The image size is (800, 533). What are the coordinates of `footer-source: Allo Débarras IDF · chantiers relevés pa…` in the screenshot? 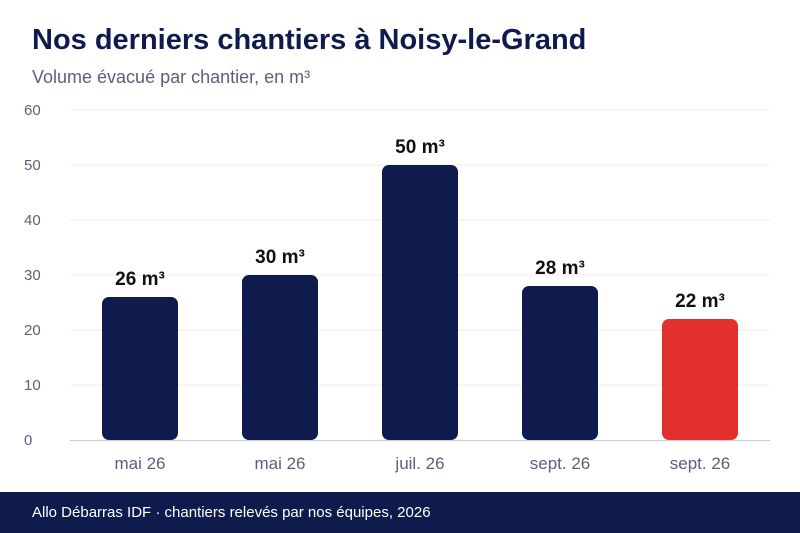 It's located at (231, 512).